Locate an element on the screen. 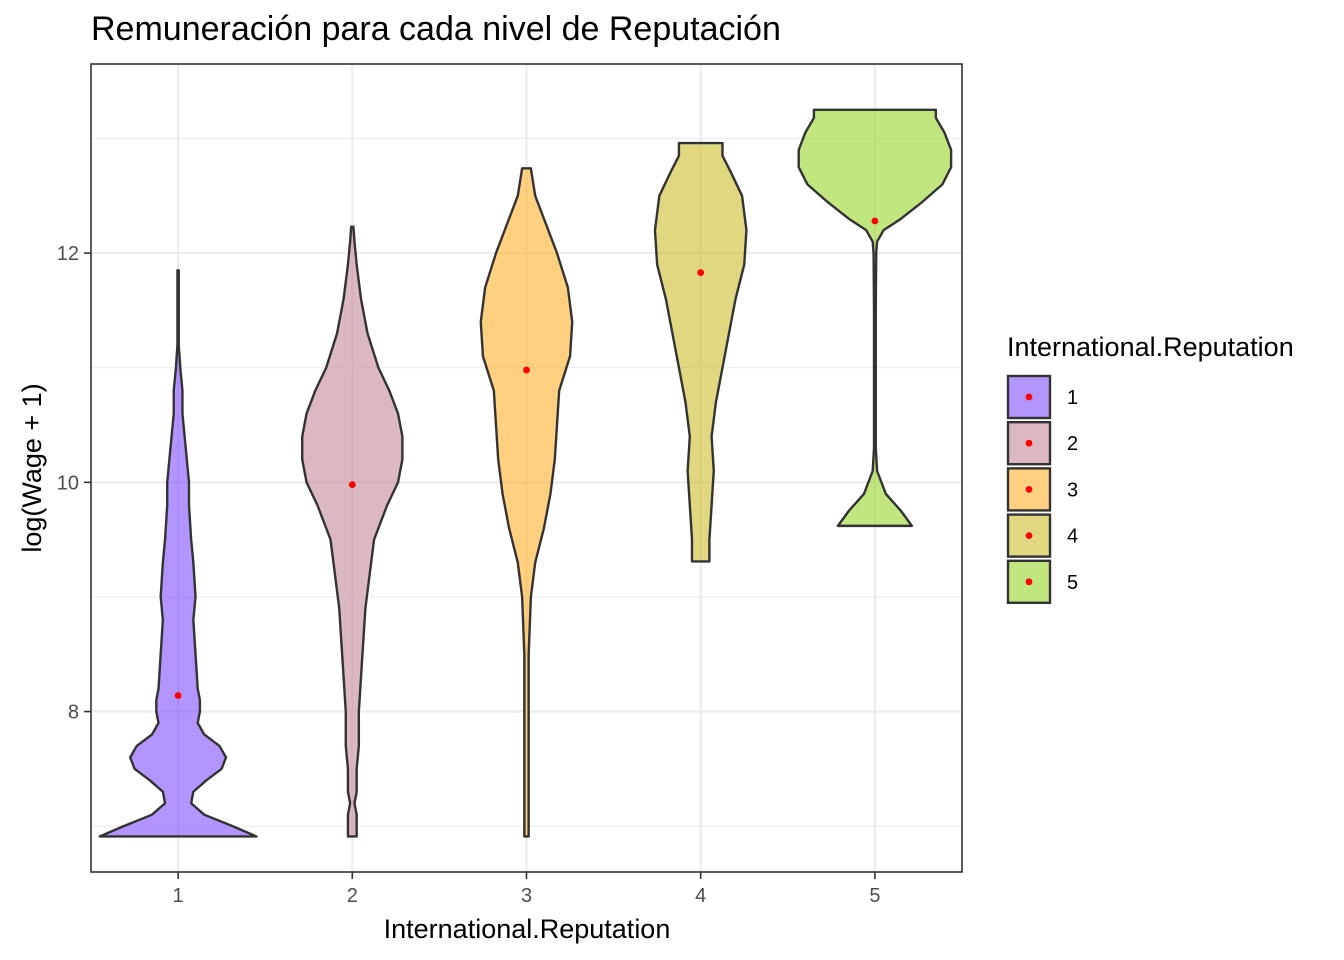 The height and width of the screenshot is (960, 1344). x-tick-label: 5 is located at coordinates (874, 896).